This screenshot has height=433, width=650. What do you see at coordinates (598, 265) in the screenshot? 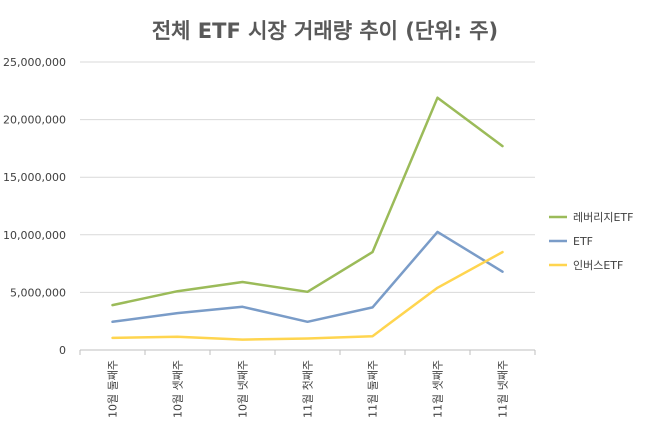
I see `legend-label: 인버스ETF` at bounding box center [598, 265].